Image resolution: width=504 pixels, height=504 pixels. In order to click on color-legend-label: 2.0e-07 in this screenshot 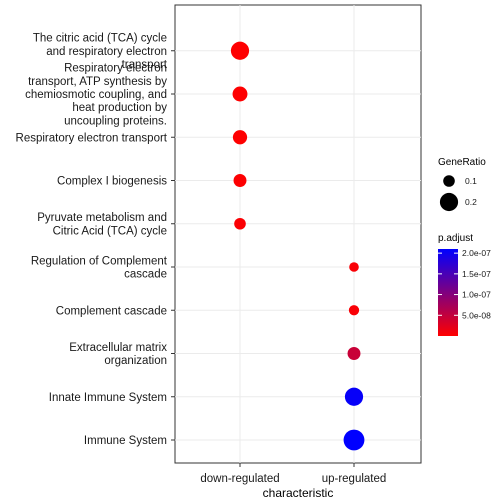, I will do `click(476, 253)`.